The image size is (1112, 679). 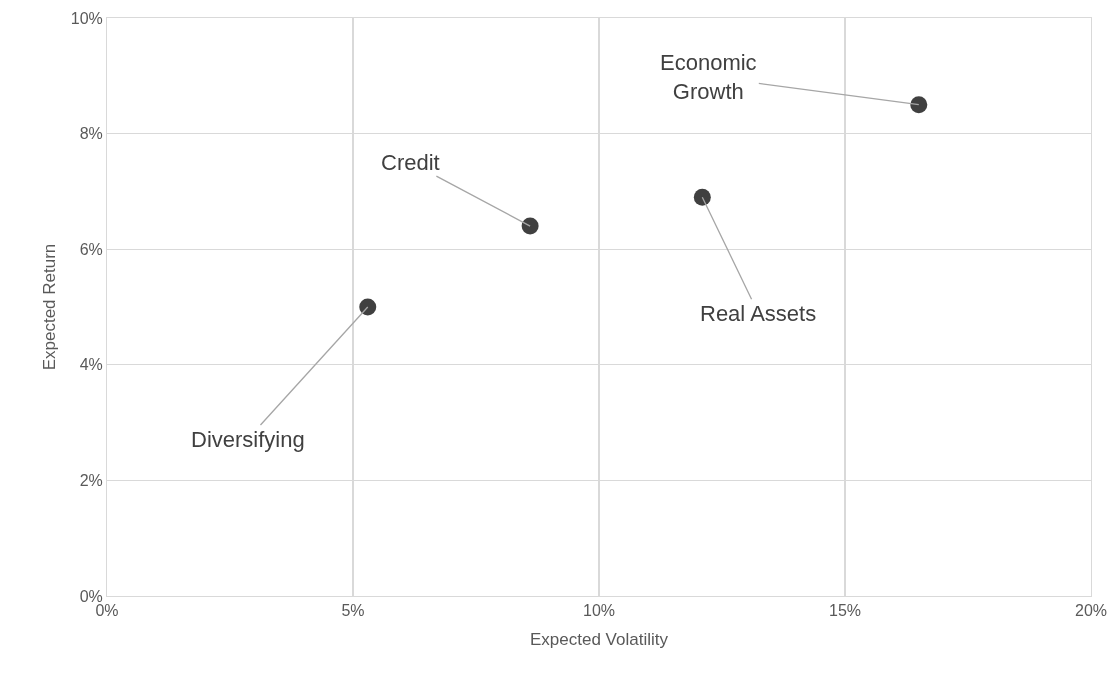 What do you see at coordinates (410, 162) in the screenshot?
I see `annotation: Credit` at bounding box center [410, 162].